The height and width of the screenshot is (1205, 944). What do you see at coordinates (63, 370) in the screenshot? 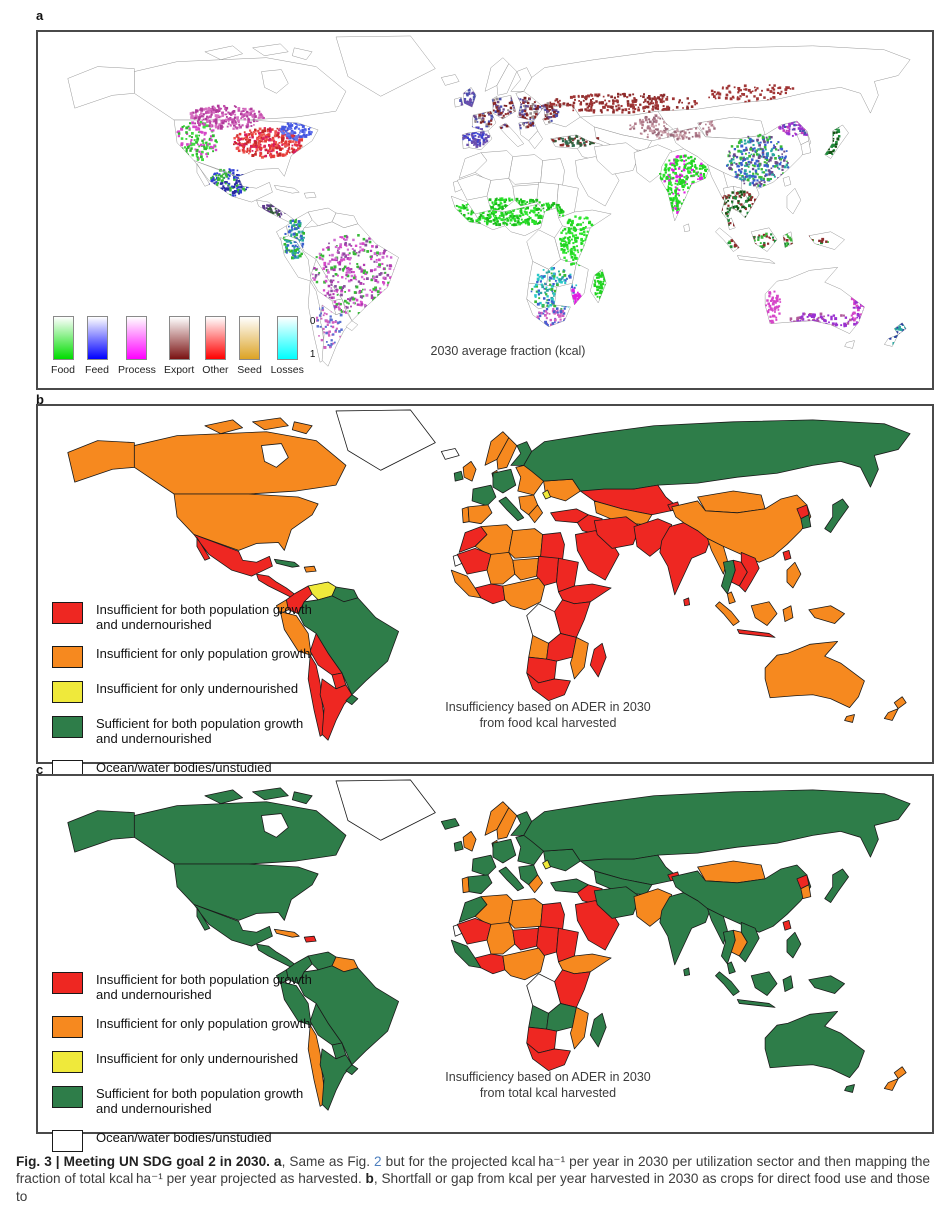
I see `legend-label: Food` at bounding box center [63, 370].